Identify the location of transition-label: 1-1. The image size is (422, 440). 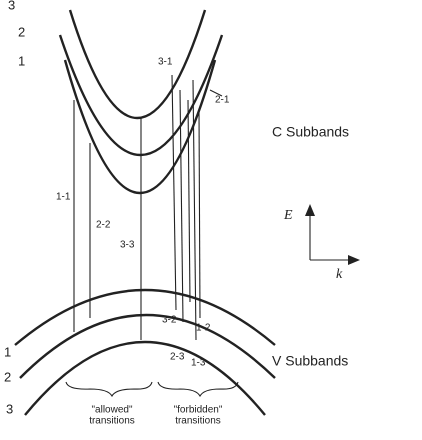
(63, 197).